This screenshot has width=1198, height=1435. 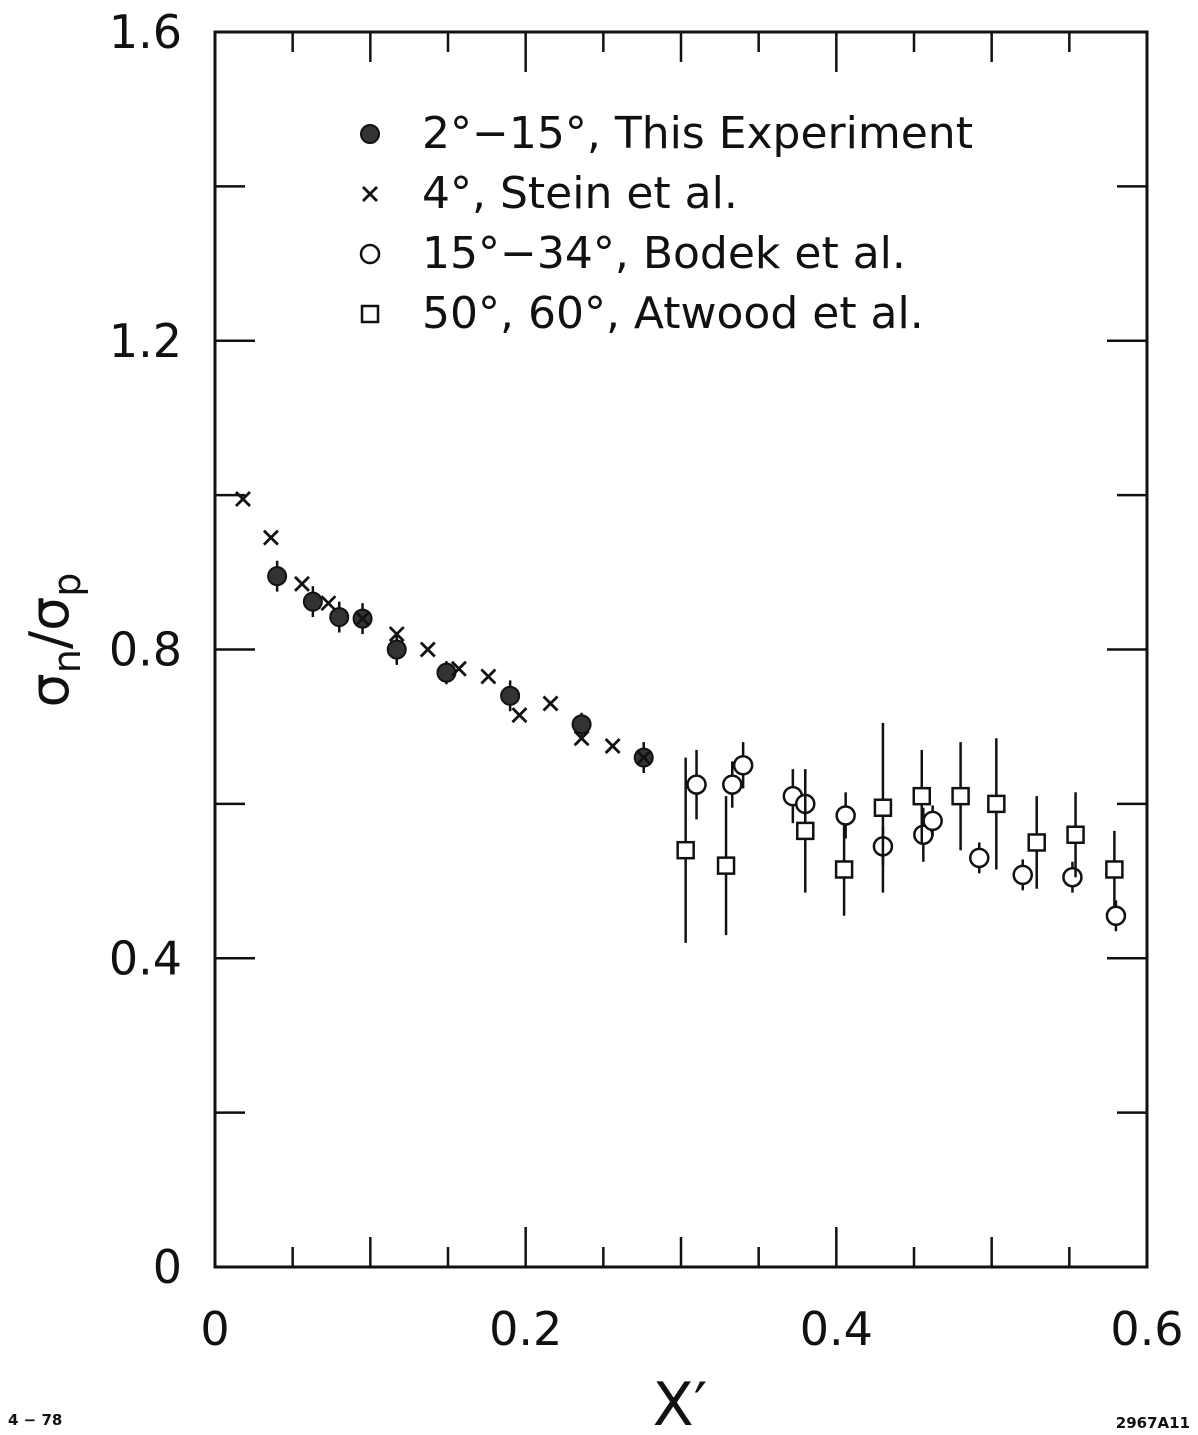 I want to click on legend-label: 4°, Stein et al., so click(x=580, y=193).